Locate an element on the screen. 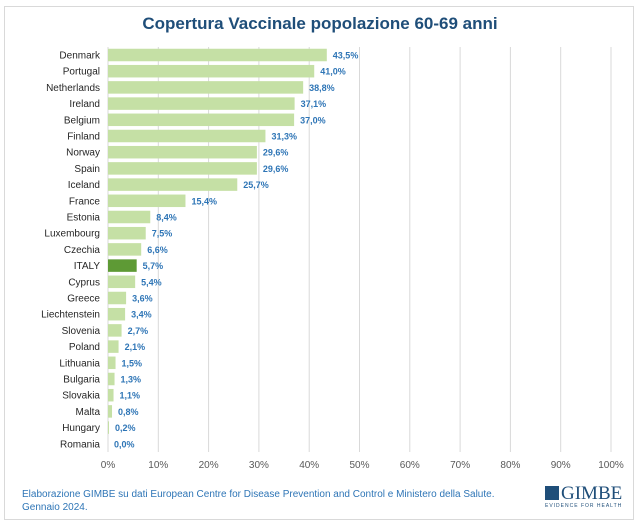  data-label: 2,1% is located at coordinates (135, 347).